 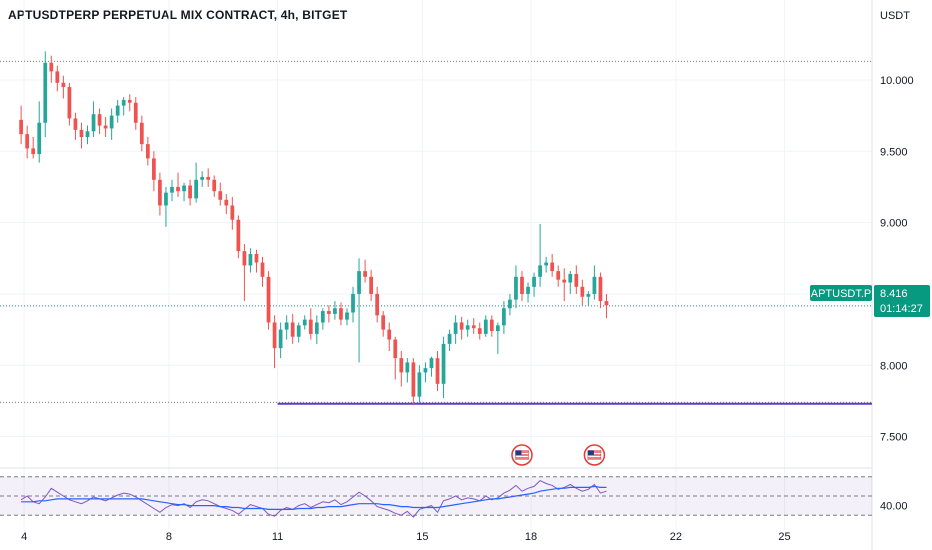 I want to click on price-tick-label: 9.000, so click(x=894, y=224).